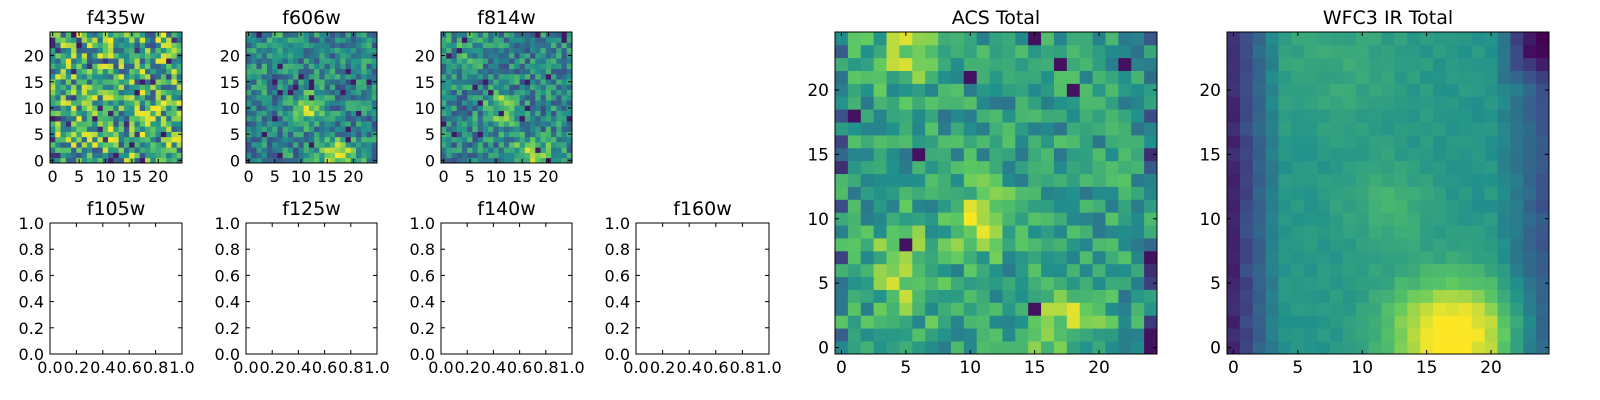 This screenshot has height=400, width=1600. Describe the element at coordinates (1491, 368) in the screenshot. I see `x-tick-label: 20` at that location.